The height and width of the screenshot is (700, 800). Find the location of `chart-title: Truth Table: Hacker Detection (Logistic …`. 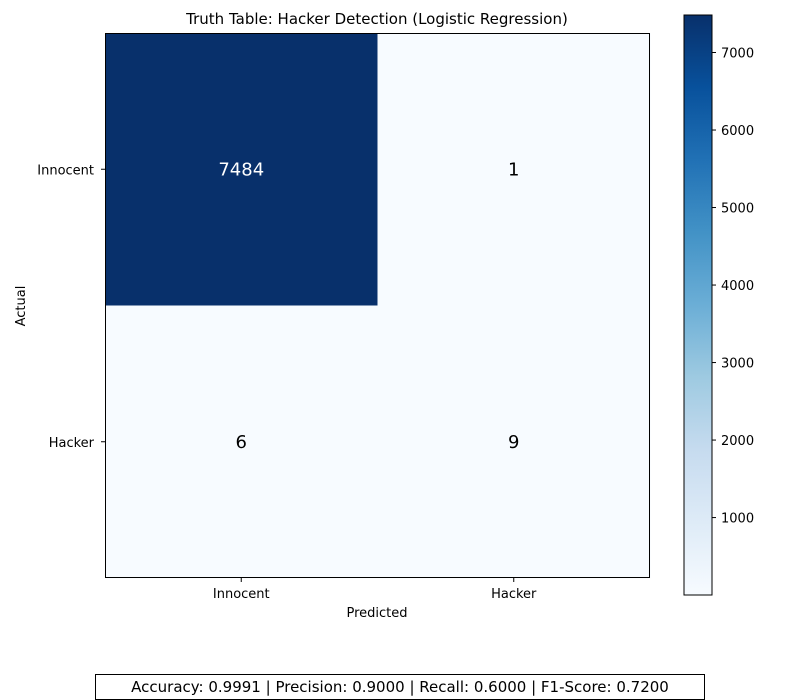

chart-title: Truth Table: Hacker Detection (Logistic … is located at coordinates (376, 19).